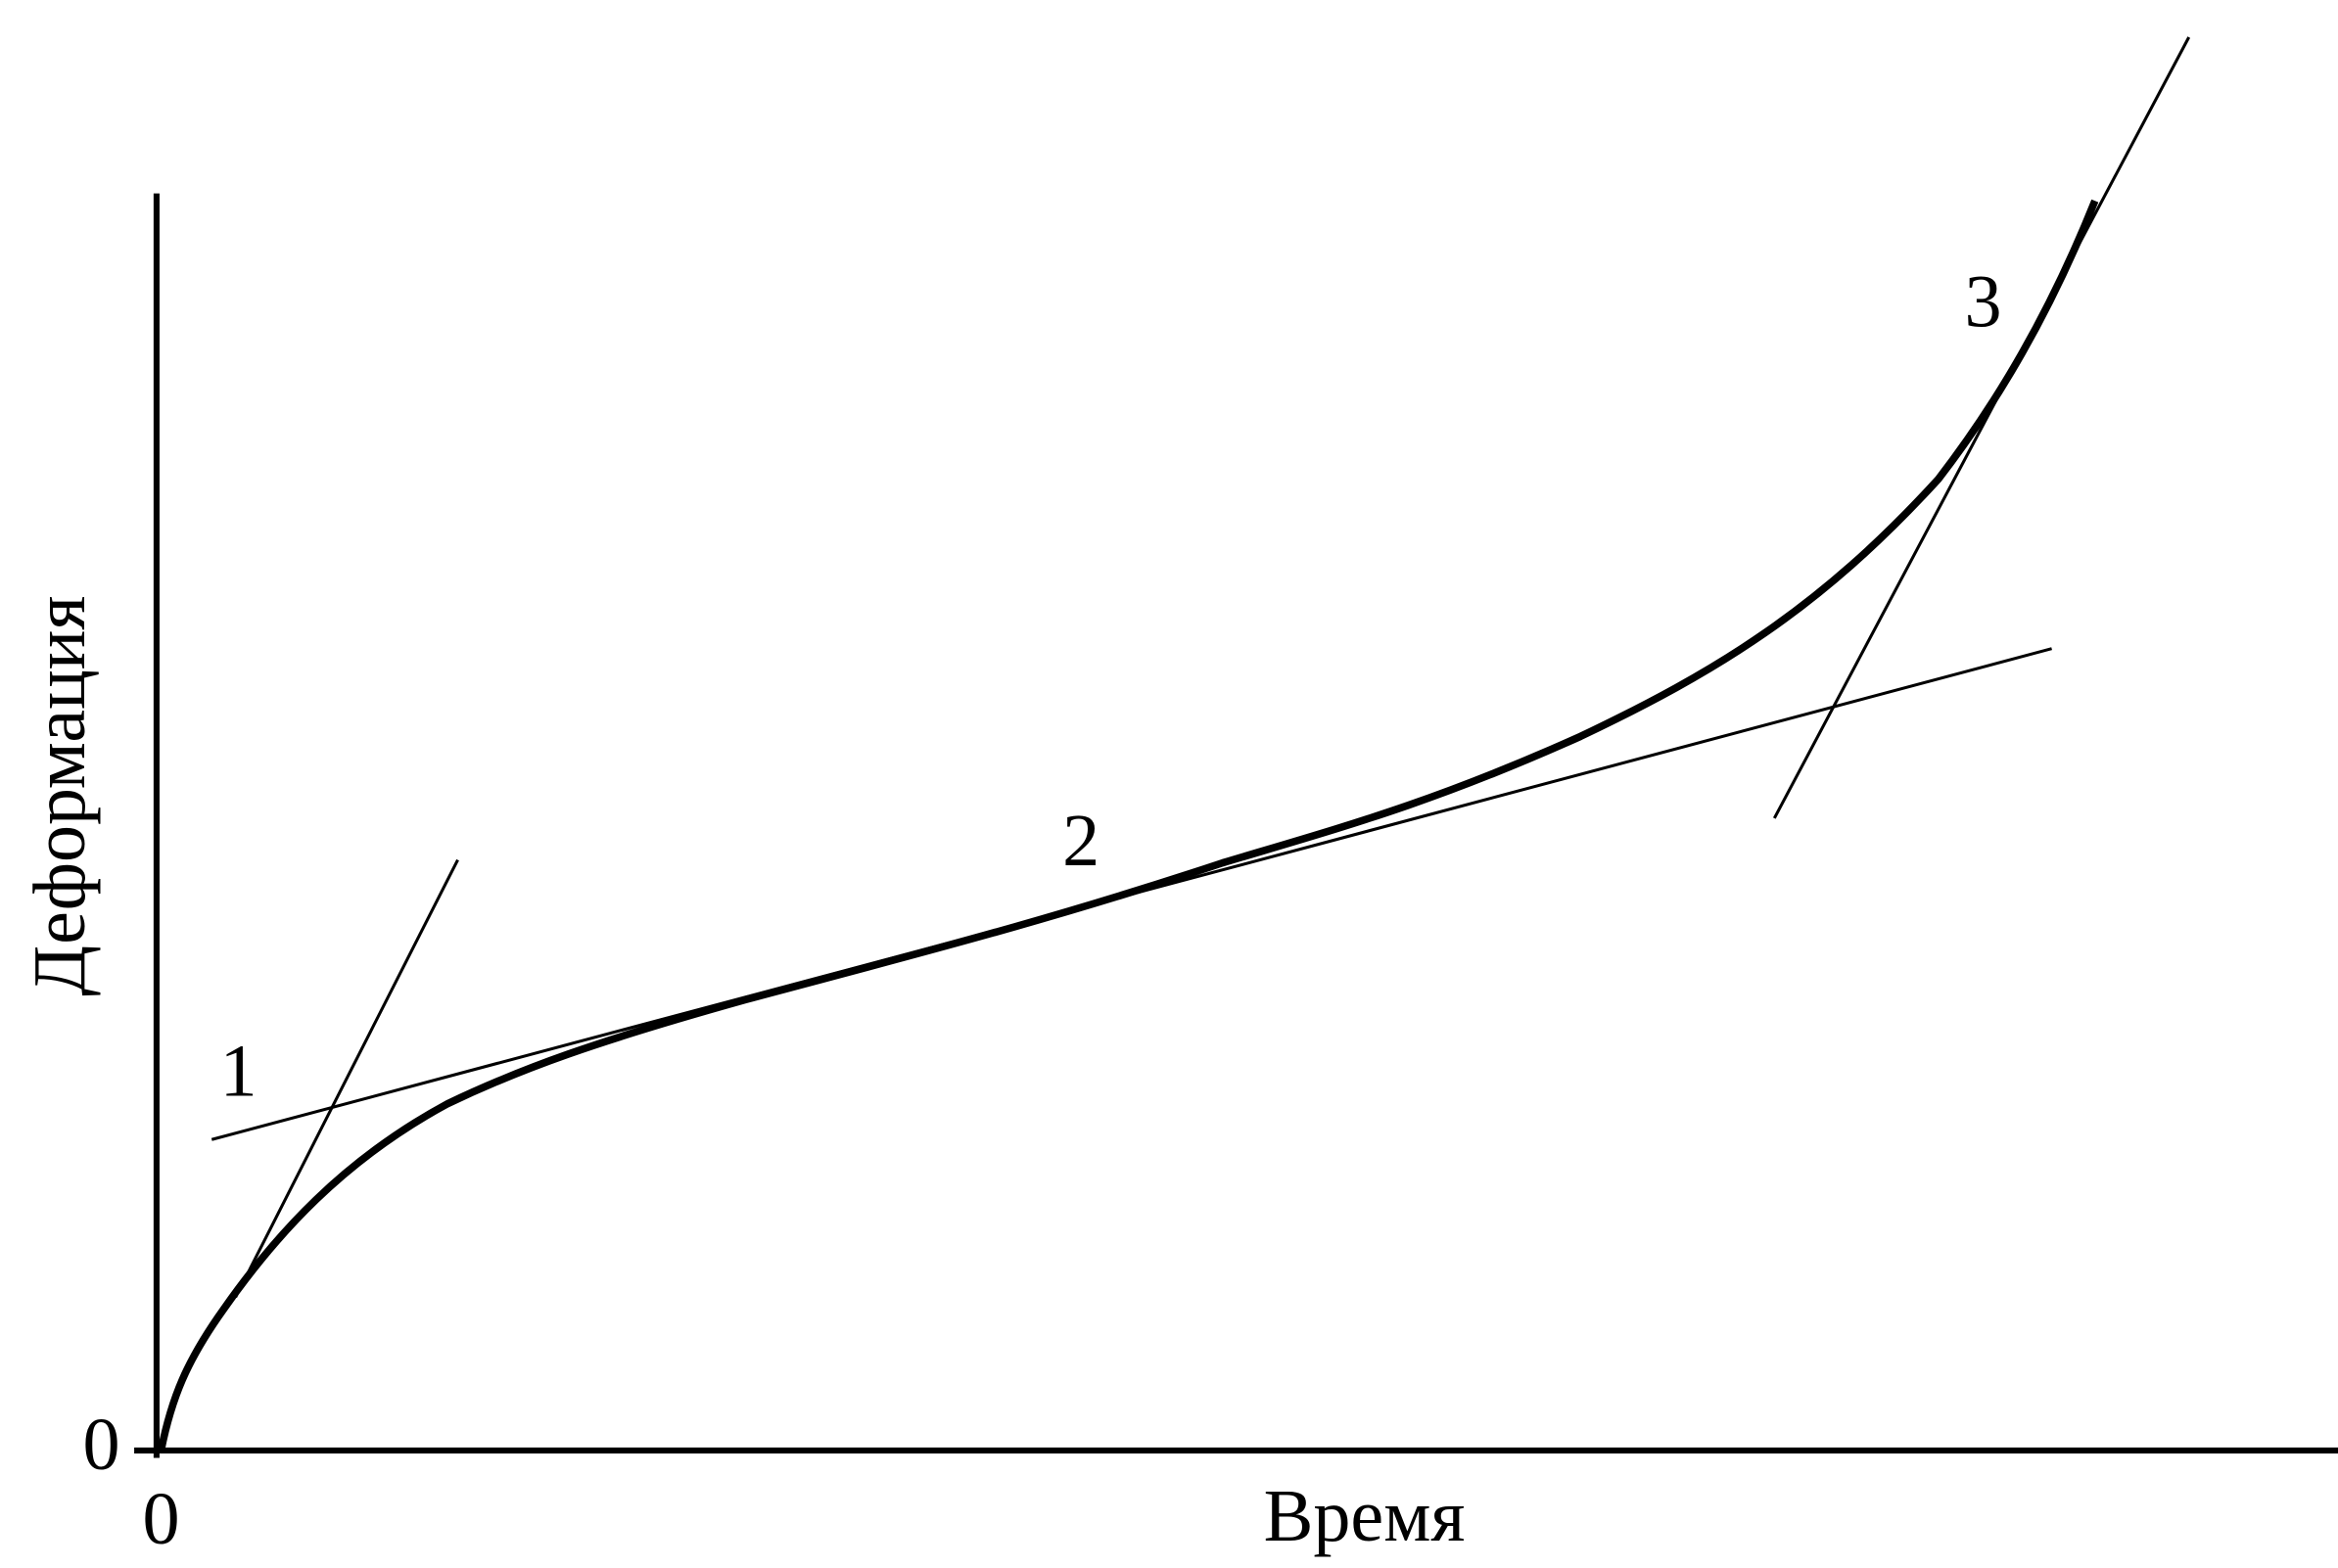  What do you see at coordinates (1080, 841) in the screenshot?
I see `stage-label: 2` at bounding box center [1080, 841].